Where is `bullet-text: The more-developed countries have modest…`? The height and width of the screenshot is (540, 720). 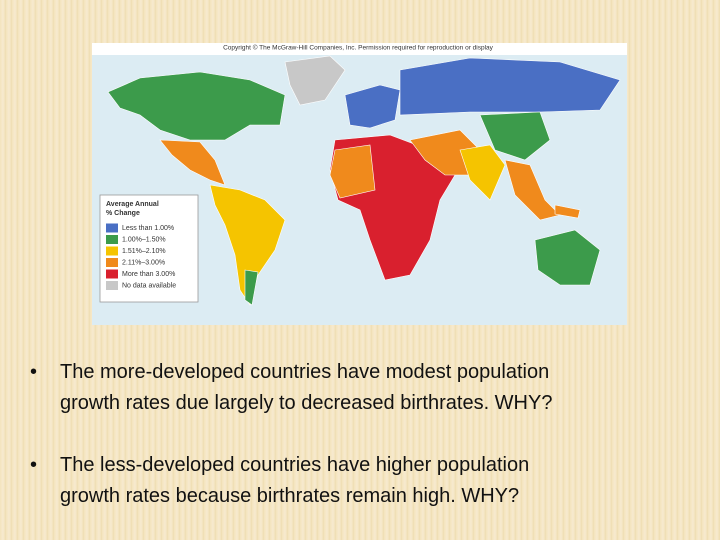 bullet-text: The more-developed countries have modest… is located at coordinates (305, 372).